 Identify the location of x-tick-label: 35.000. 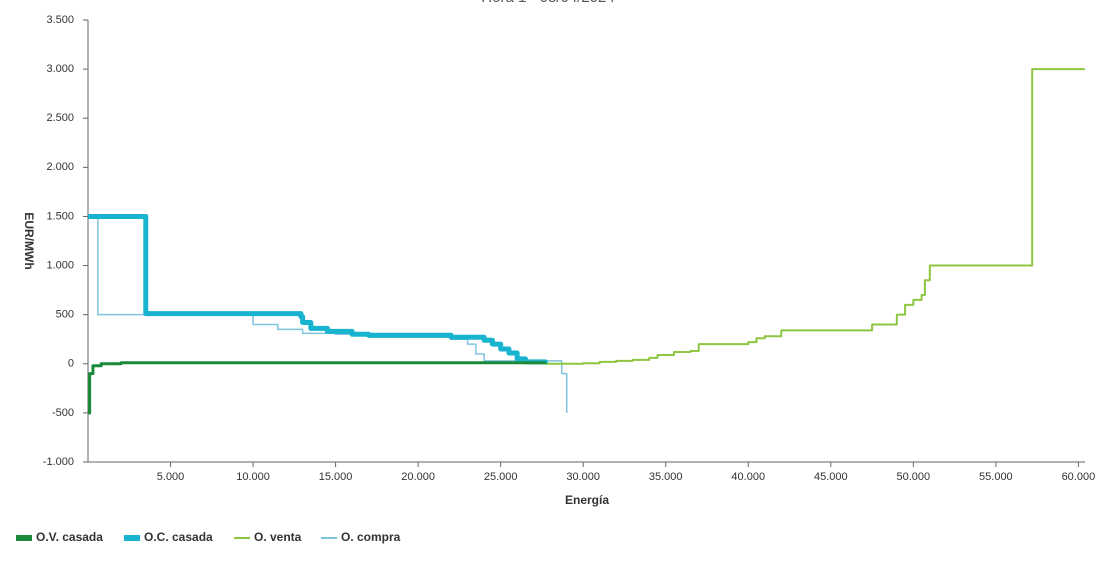
(666, 477).